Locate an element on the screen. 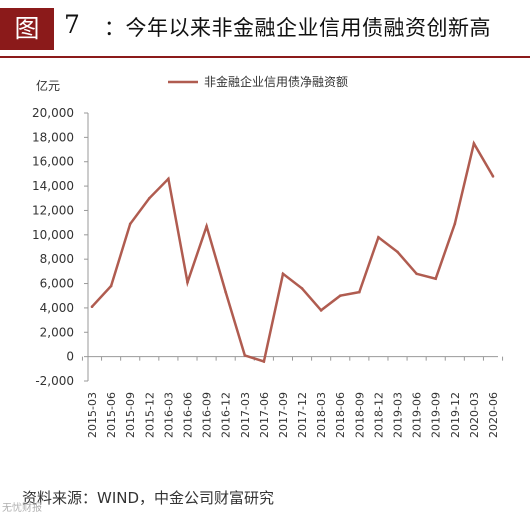  x-tick-label: 2015-06 is located at coordinates (111, 415).